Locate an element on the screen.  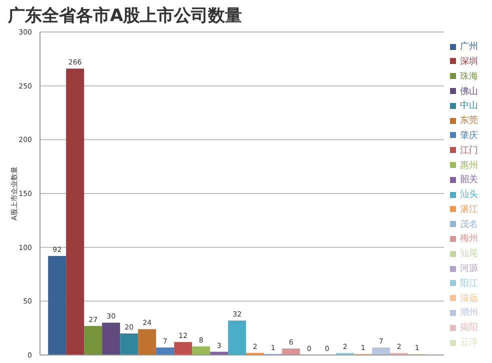
legend-label: 汕头 is located at coordinates (469, 195).